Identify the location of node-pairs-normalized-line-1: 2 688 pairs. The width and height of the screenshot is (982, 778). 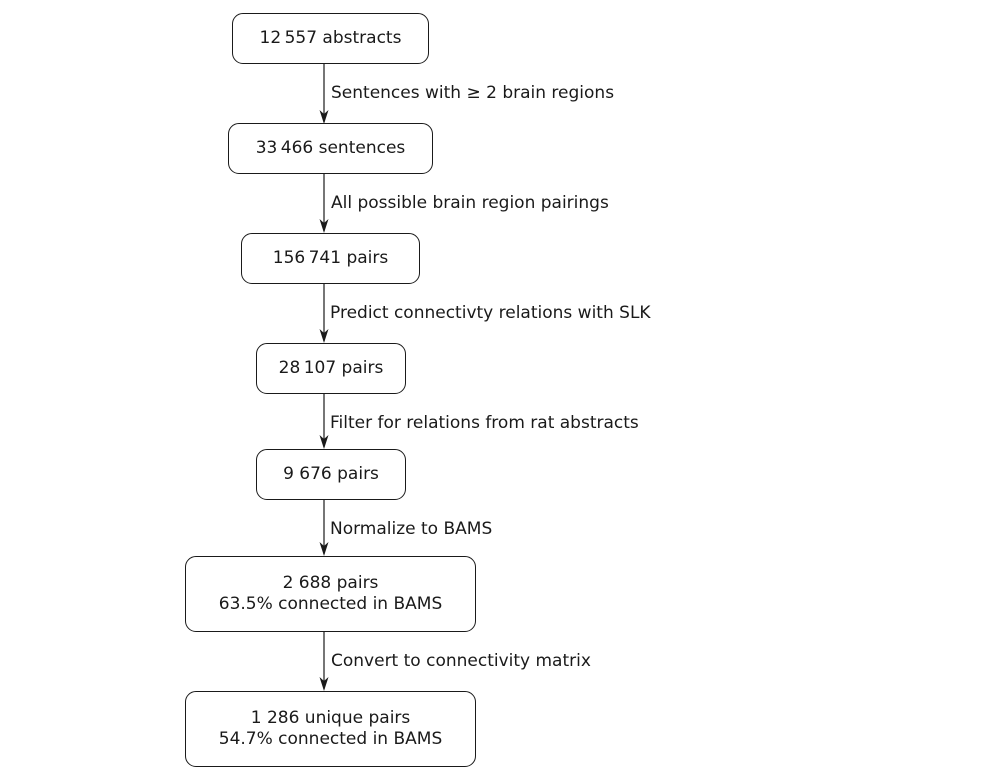
(330, 583).